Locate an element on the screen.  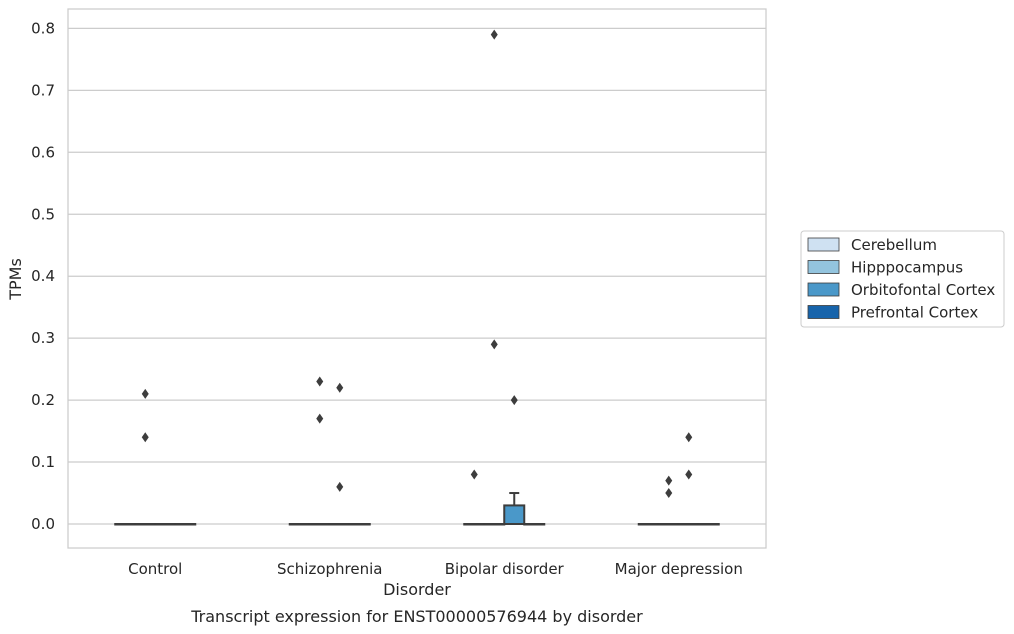
box-bipolar-disorder-orbitofontal-cortex is located at coordinates (514, 509).